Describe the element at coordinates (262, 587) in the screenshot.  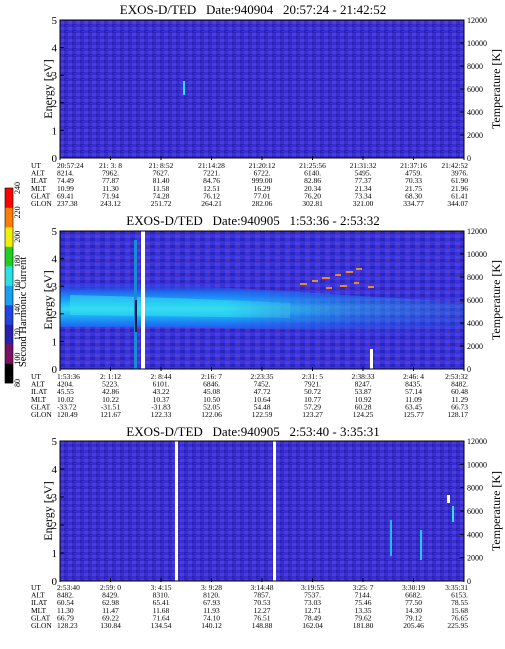
I see `orbit-cell: 3:14:48` at that location.